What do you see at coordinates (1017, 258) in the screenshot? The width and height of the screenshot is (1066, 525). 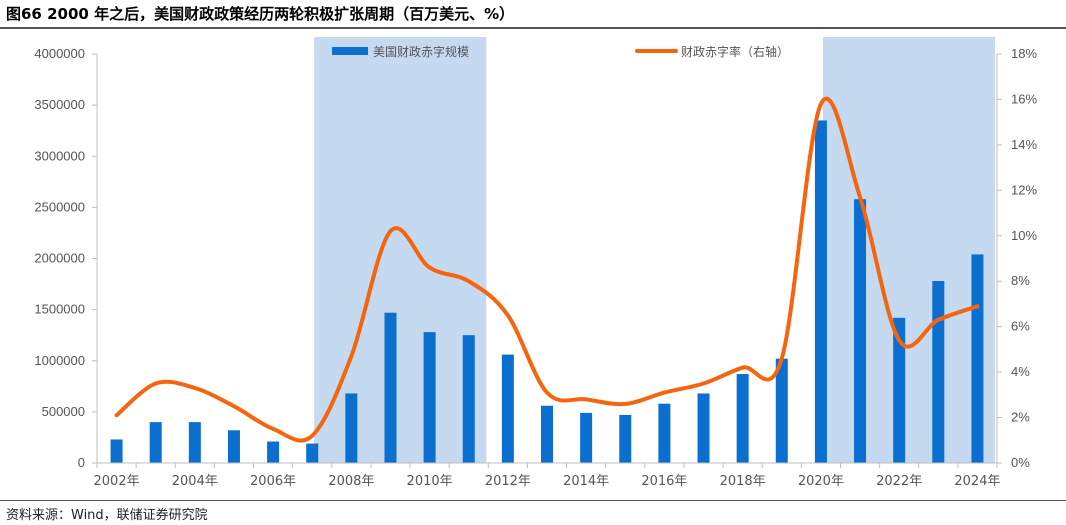 I see `right-axis-ticks: 0% 2% 4% 6% 8% 10% 12% 14% 16% 18%` at bounding box center [1017, 258].